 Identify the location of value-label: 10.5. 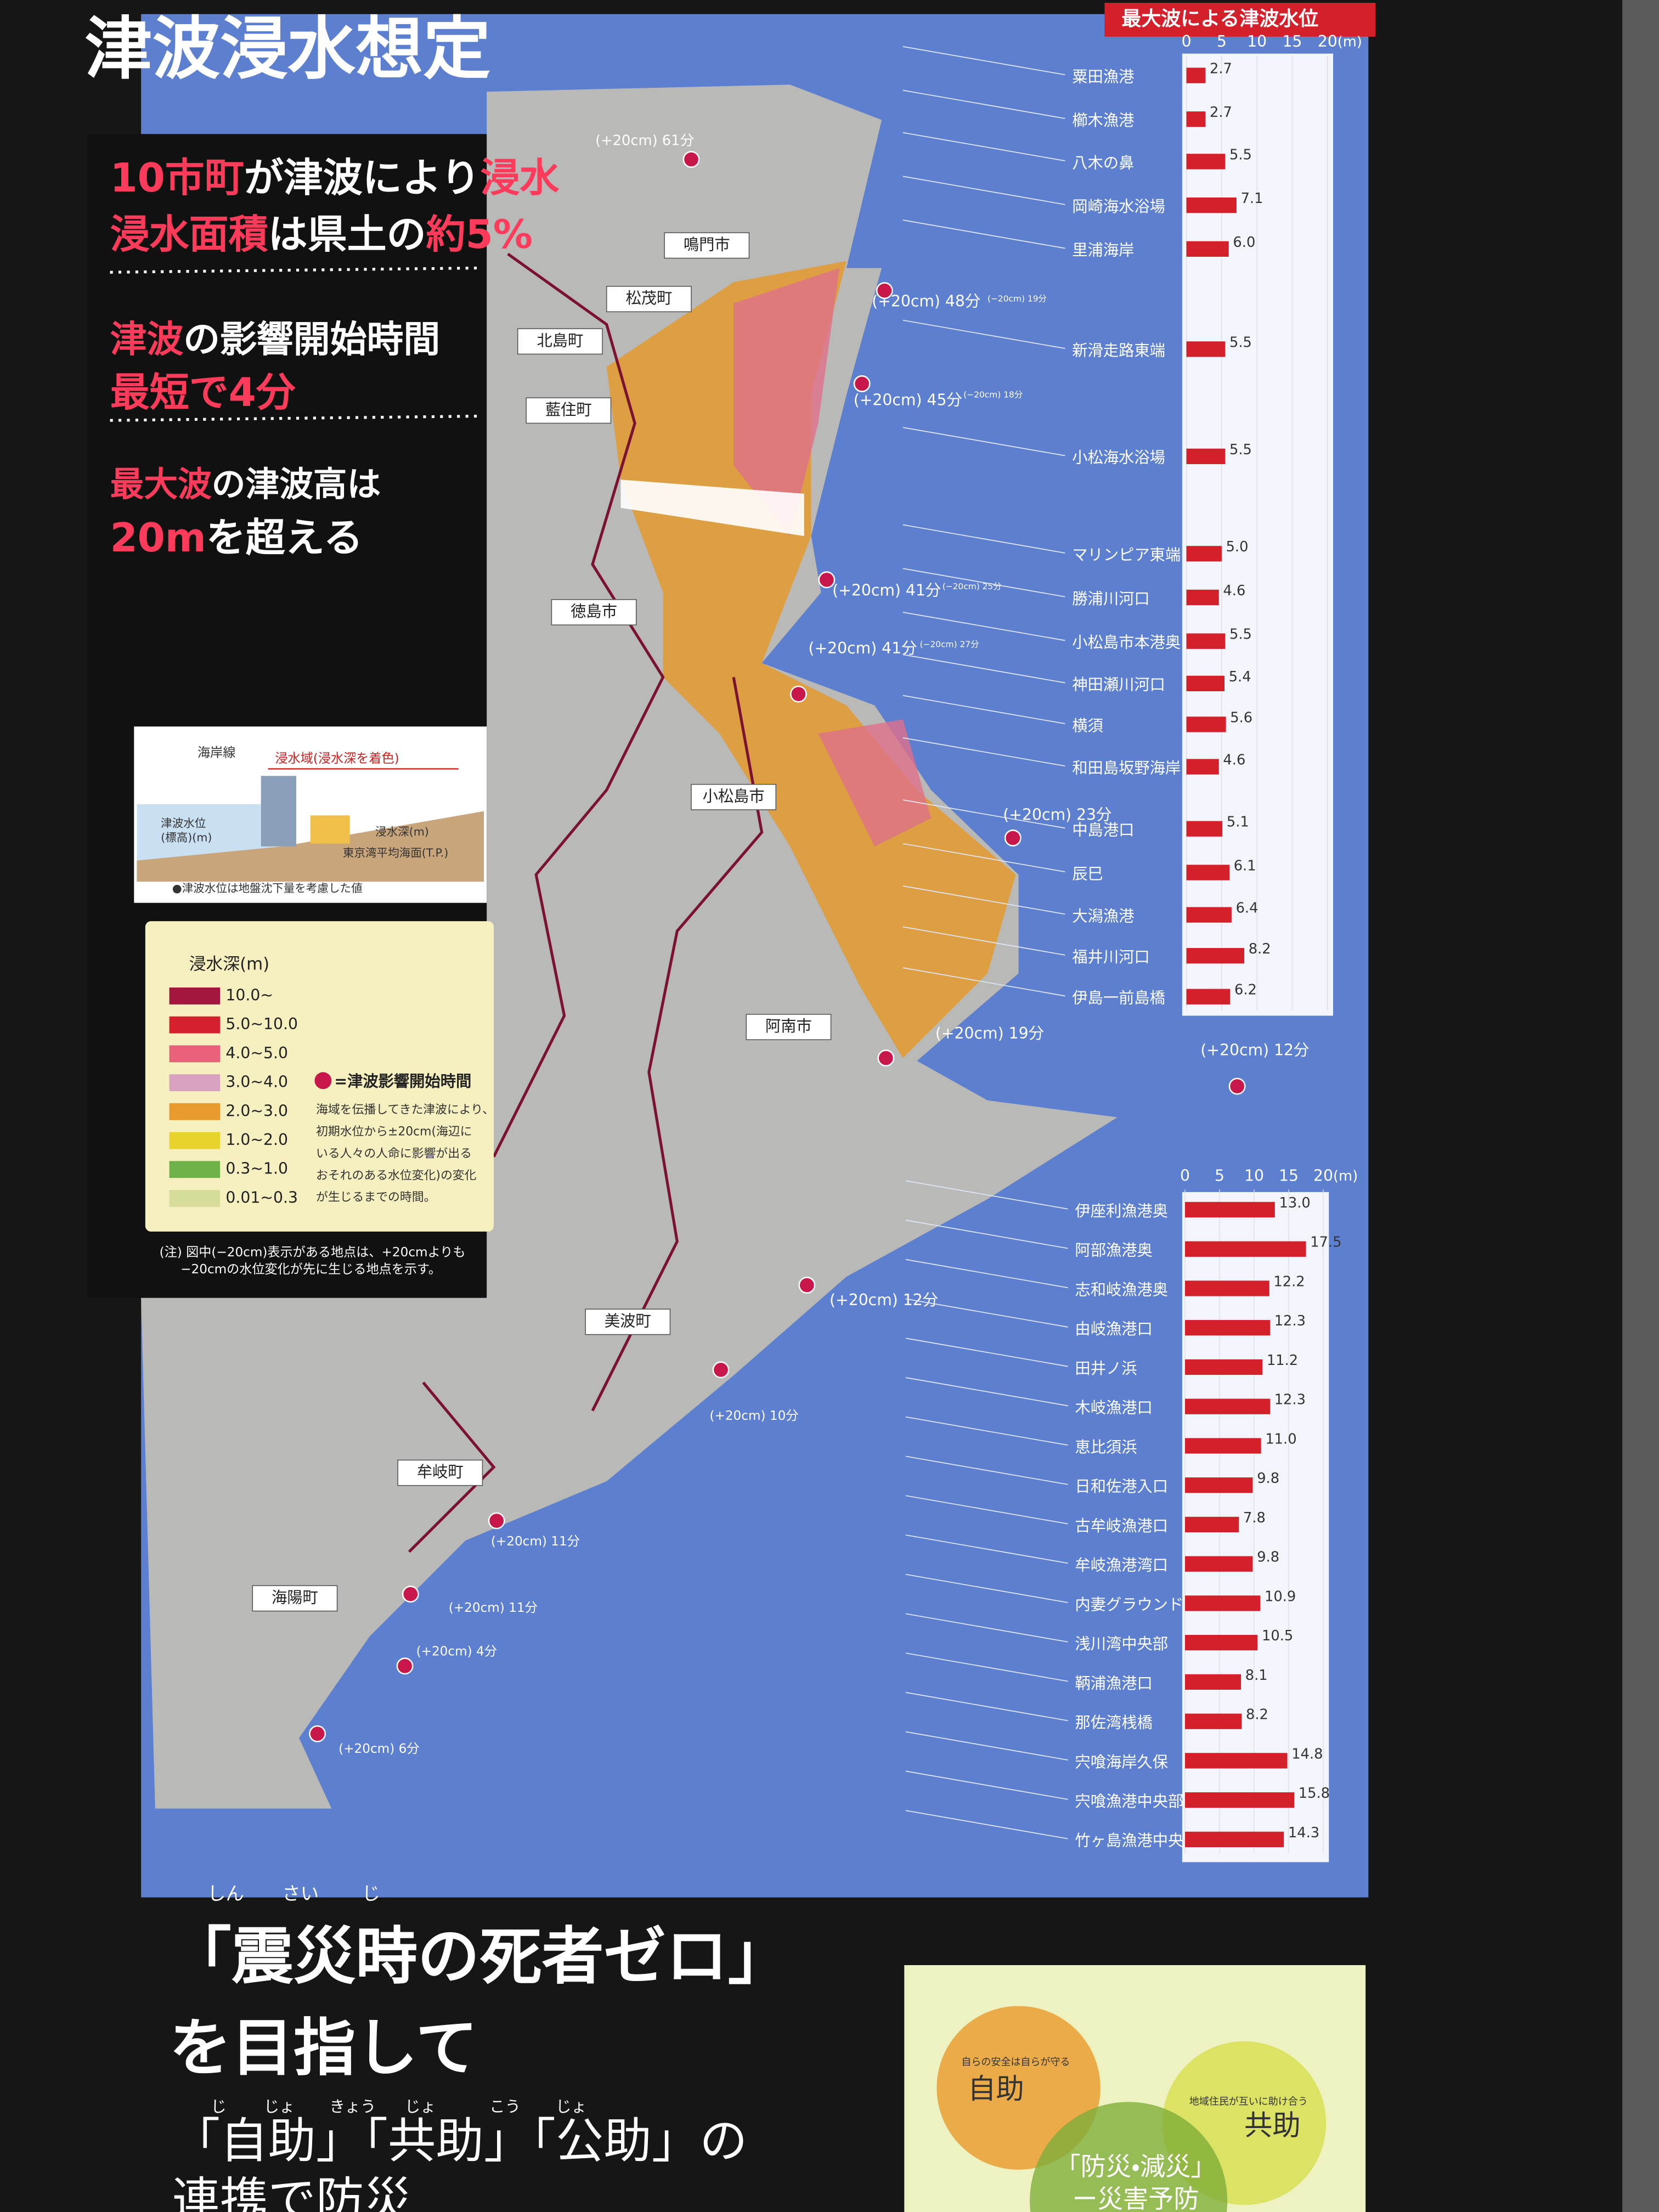
(1277, 1636).